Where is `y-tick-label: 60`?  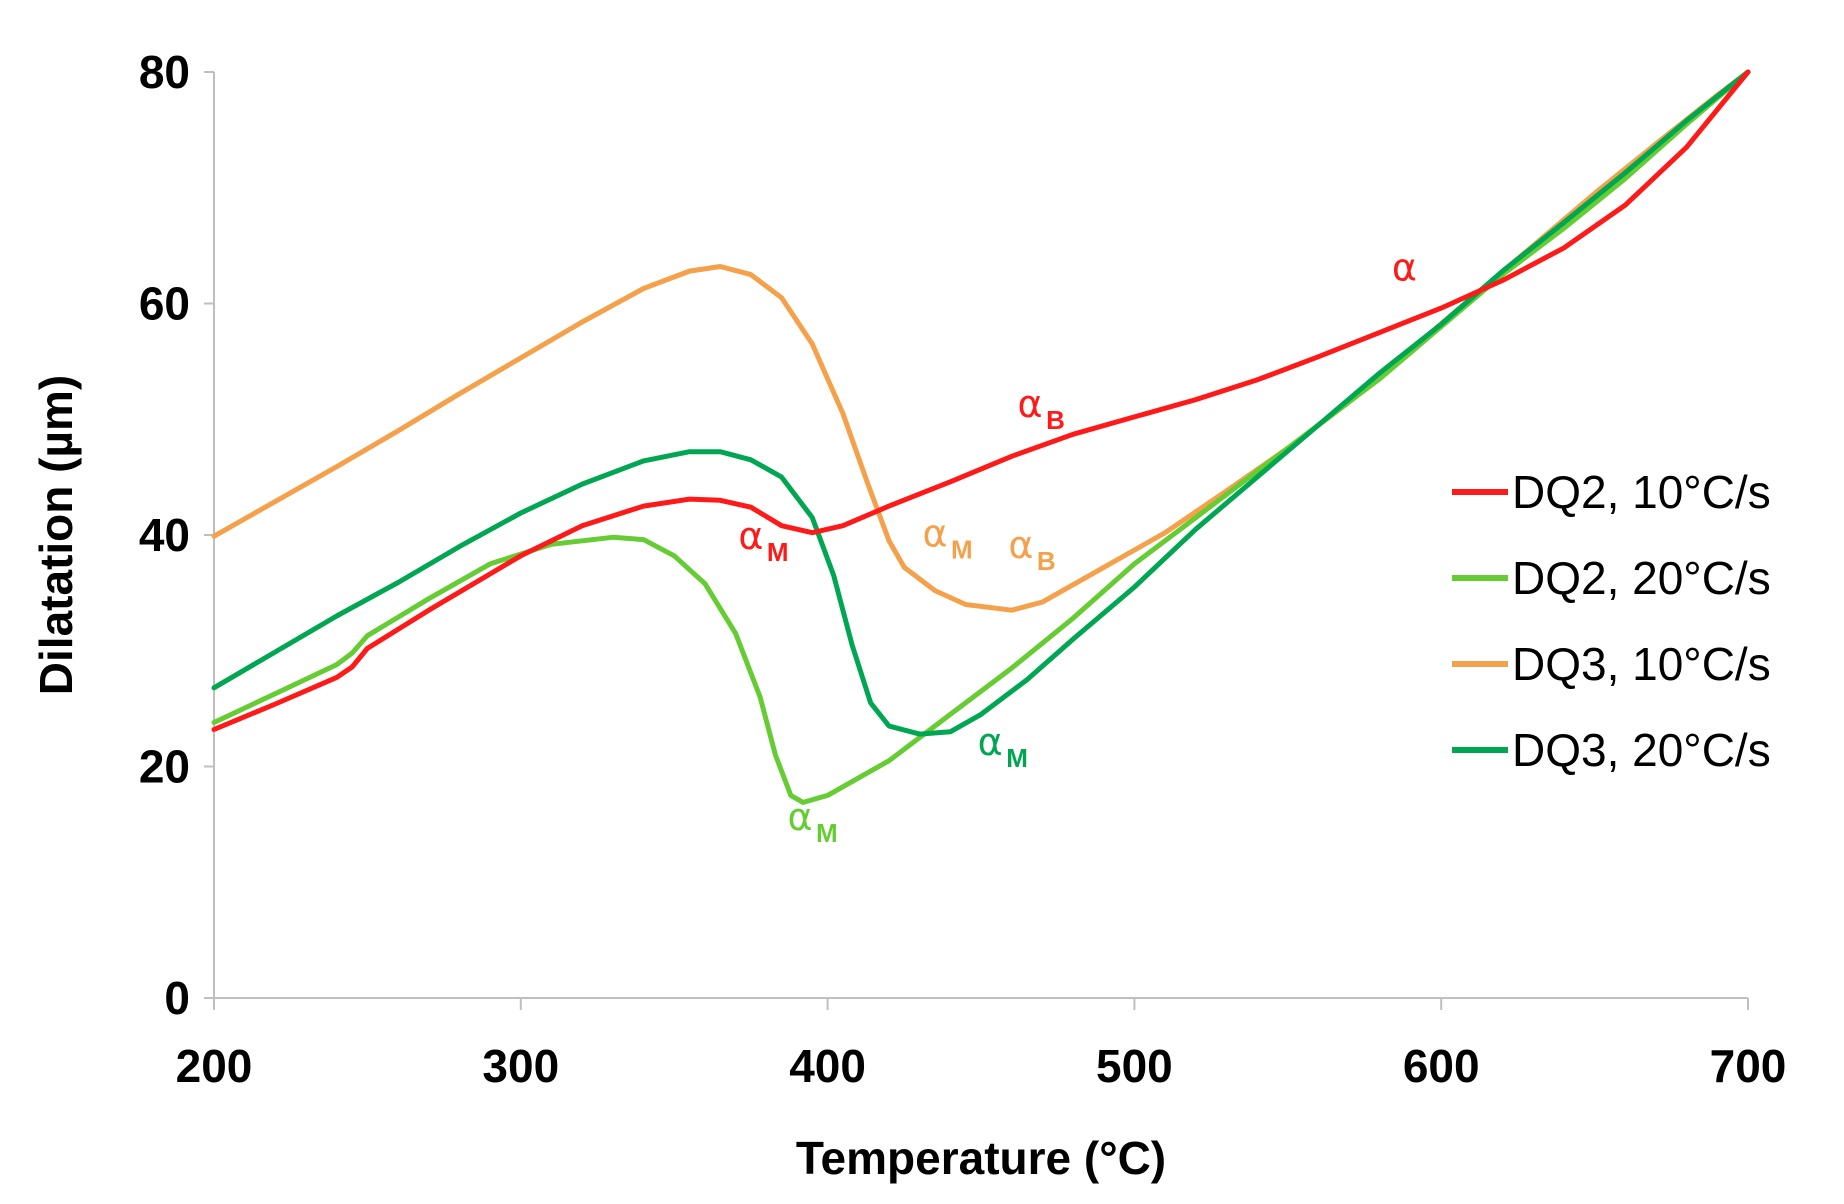
y-tick-label: 60 is located at coordinates (164, 304).